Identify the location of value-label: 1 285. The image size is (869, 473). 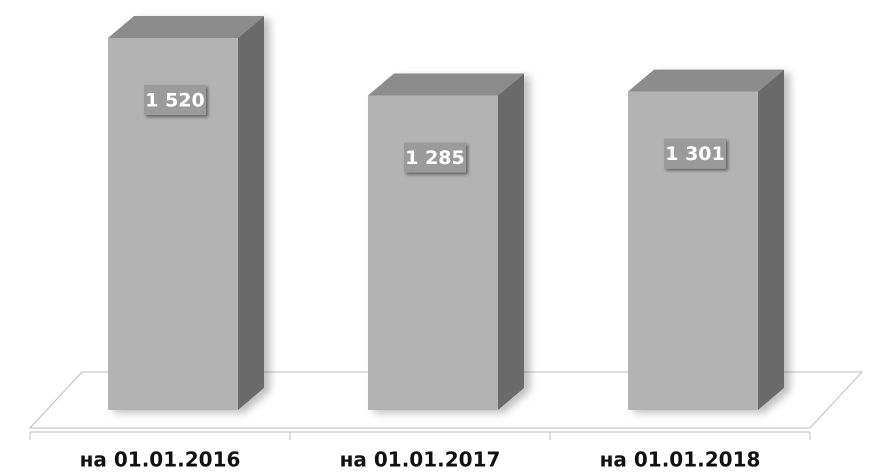
(435, 158).